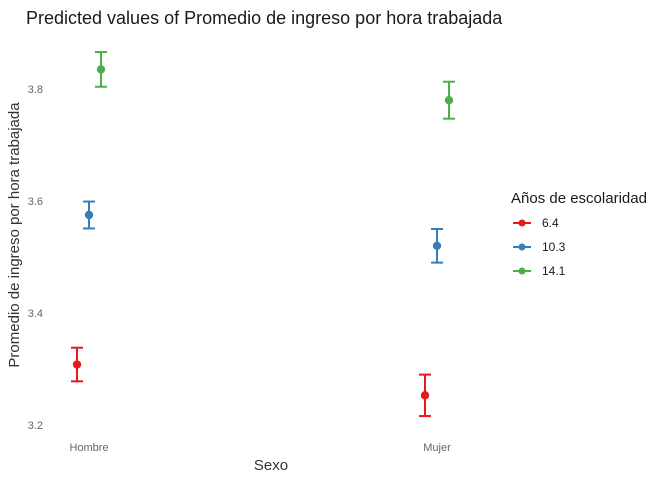  Describe the element at coordinates (536, 223) in the screenshot. I see `legend-item: 6.4` at that location.